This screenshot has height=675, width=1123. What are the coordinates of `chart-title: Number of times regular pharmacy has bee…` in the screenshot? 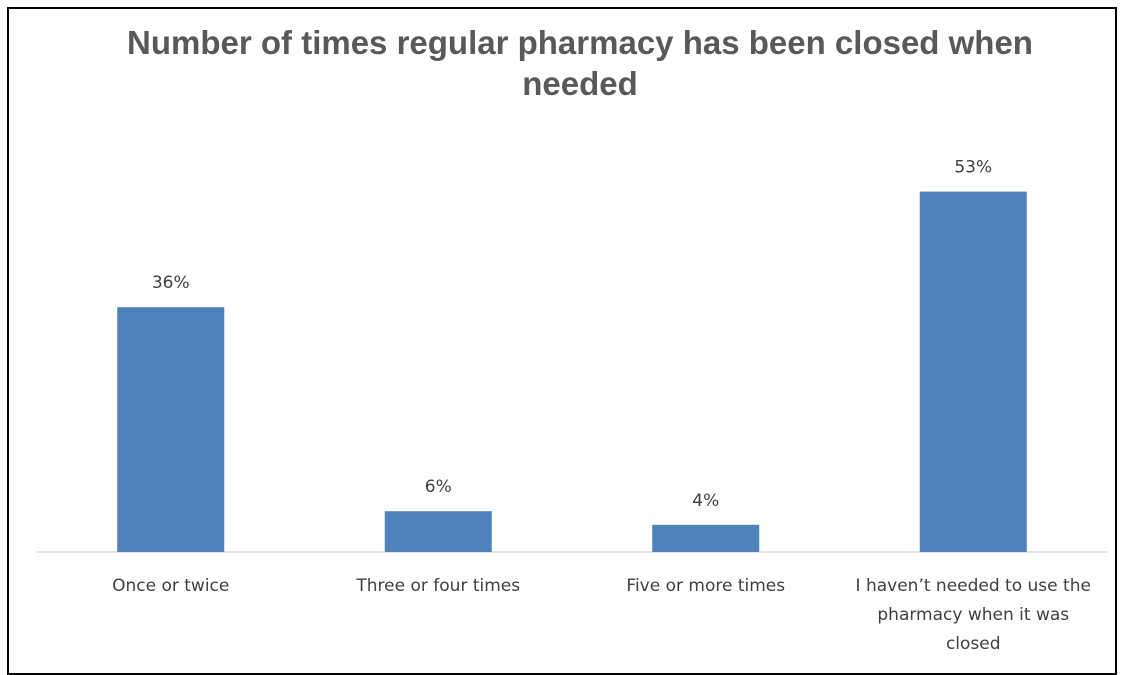 It's located at (580, 63).